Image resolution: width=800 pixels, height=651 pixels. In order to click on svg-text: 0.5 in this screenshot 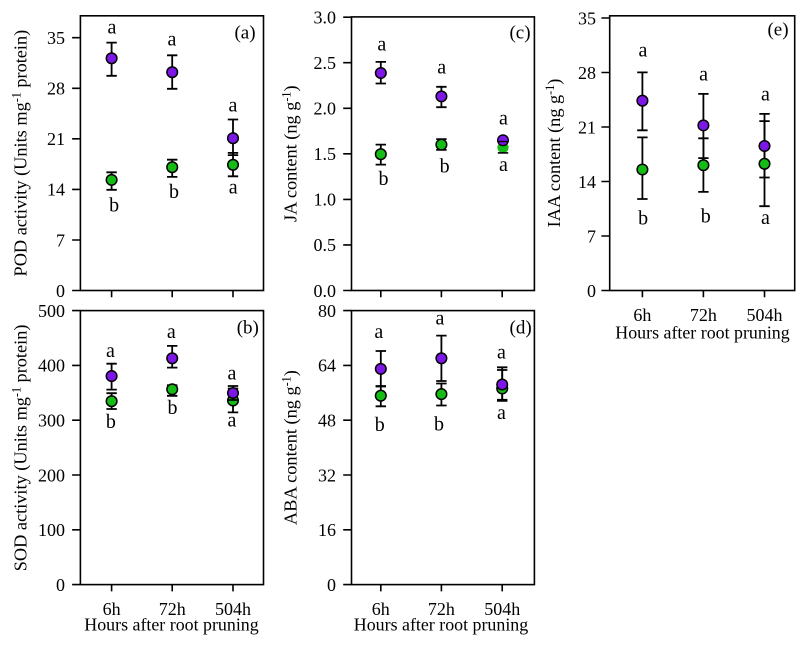, I will do `click(325, 245)`.